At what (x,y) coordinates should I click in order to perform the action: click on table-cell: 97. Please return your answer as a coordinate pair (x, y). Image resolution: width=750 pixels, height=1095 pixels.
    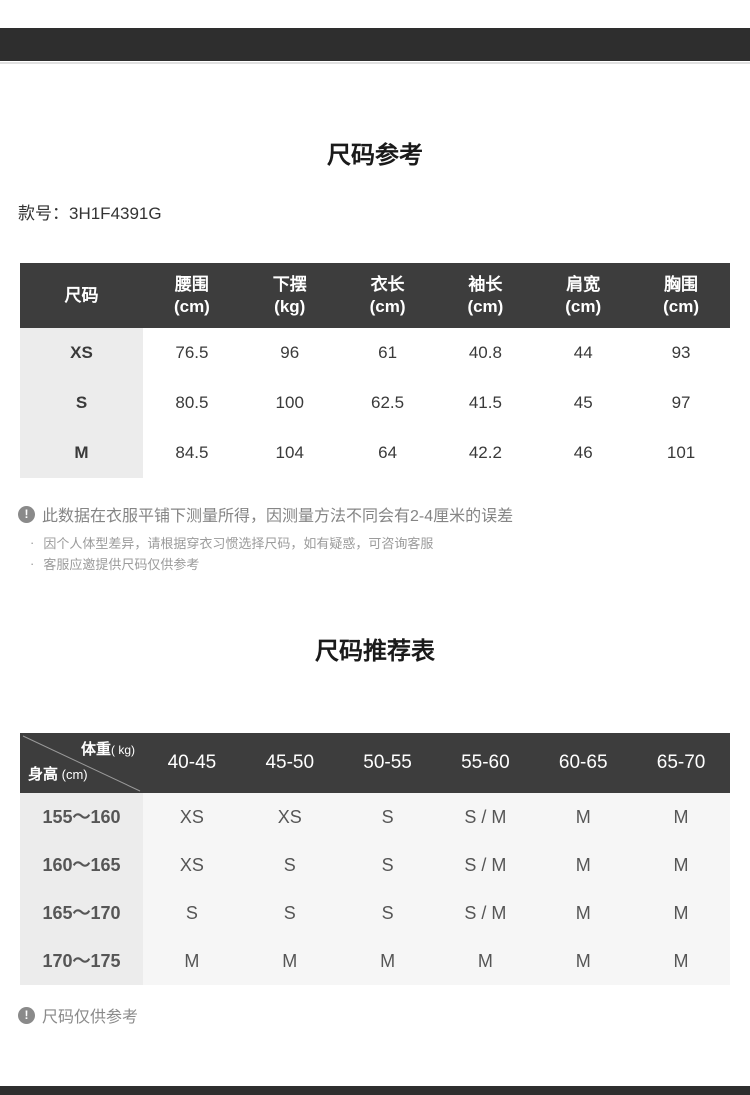
    Looking at the image, I should click on (681, 403).